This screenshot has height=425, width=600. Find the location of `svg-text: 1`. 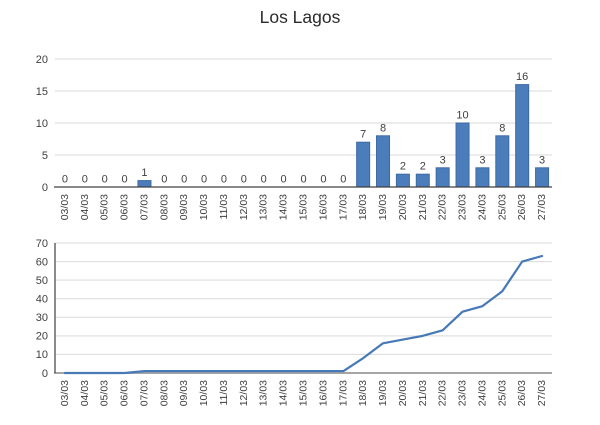

svg-text: 1 is located at coordinates (144, 173).